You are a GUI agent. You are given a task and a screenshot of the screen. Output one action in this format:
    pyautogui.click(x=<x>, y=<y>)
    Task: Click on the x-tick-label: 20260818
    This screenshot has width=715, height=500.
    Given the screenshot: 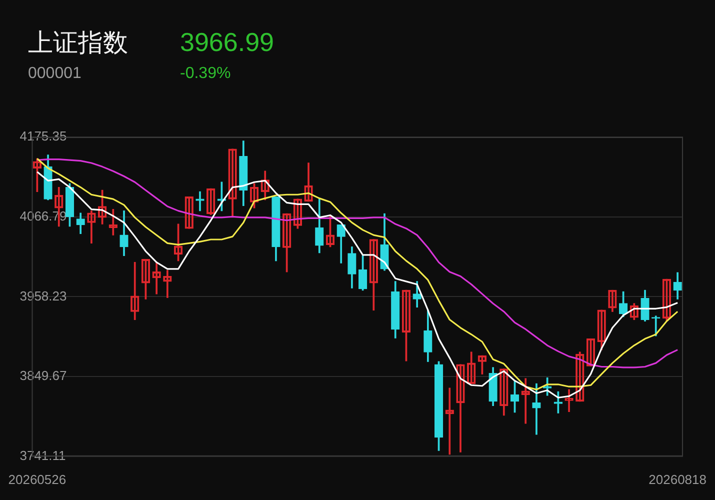 What is the action you would take?
    pyautogui.click(x=677, y=479)
    